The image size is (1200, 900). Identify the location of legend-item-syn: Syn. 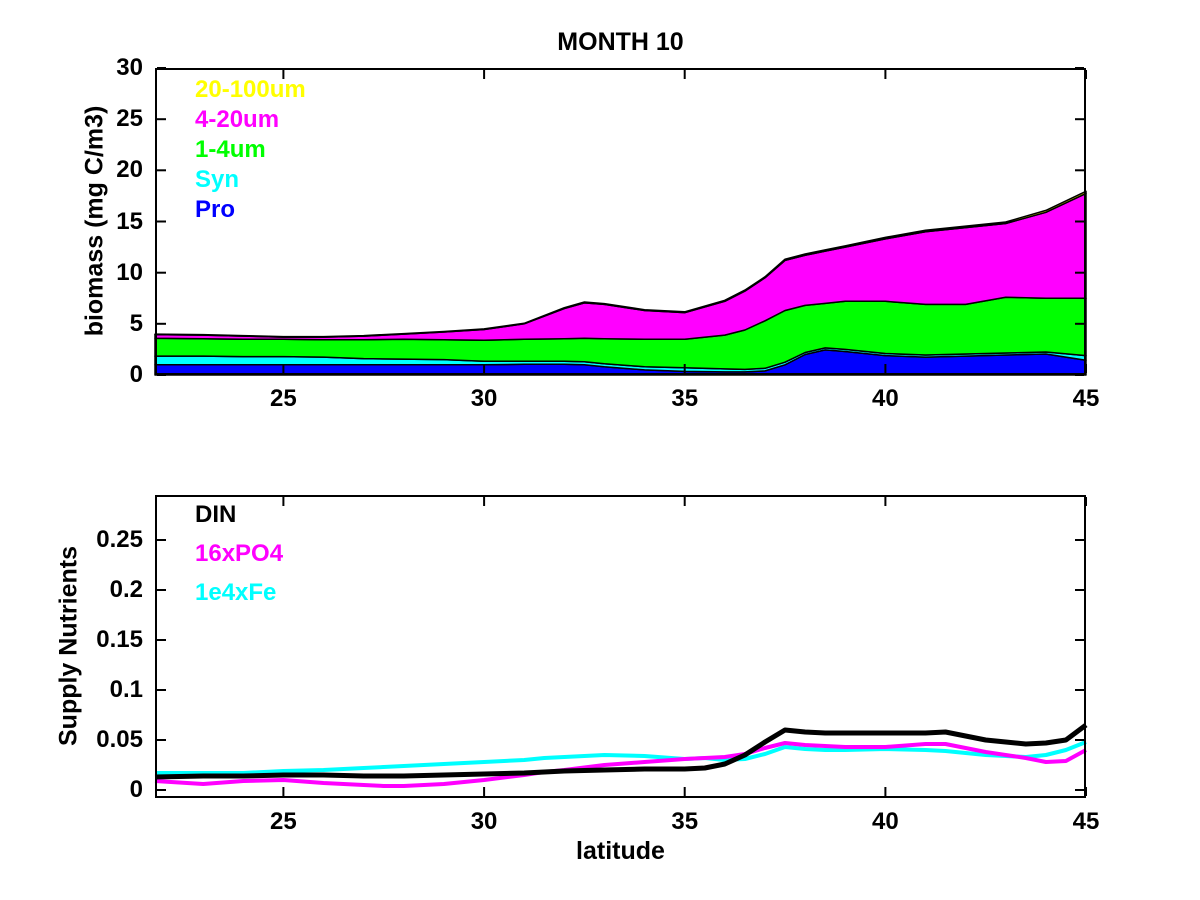
(217, 179).